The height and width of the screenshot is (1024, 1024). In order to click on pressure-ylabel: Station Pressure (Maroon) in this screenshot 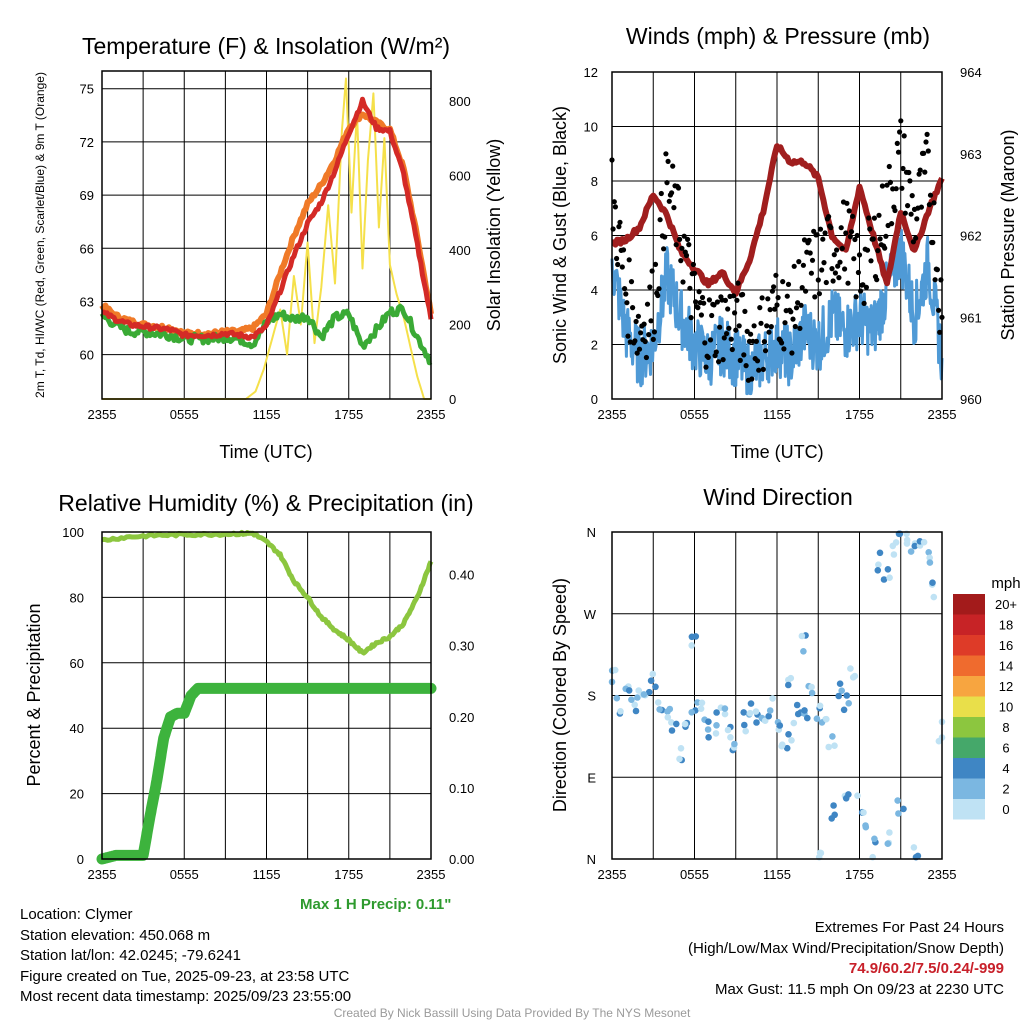, I will do `click(1008, 234)`.